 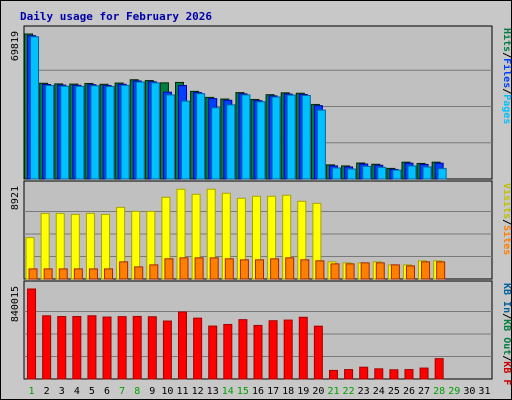 What do you see at coordinates (116, 16) in the screenshot?
I see `chart-title: Daily usage for February 2026` at bounding box center [116, 16].